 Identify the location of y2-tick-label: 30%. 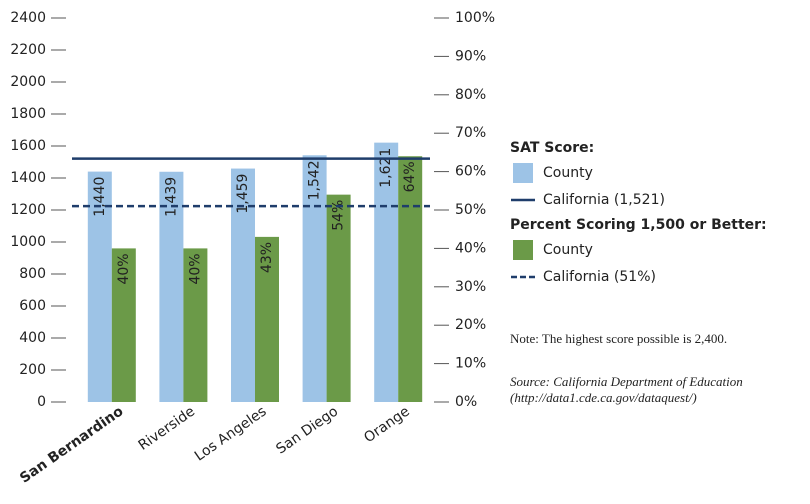
(470, 287).